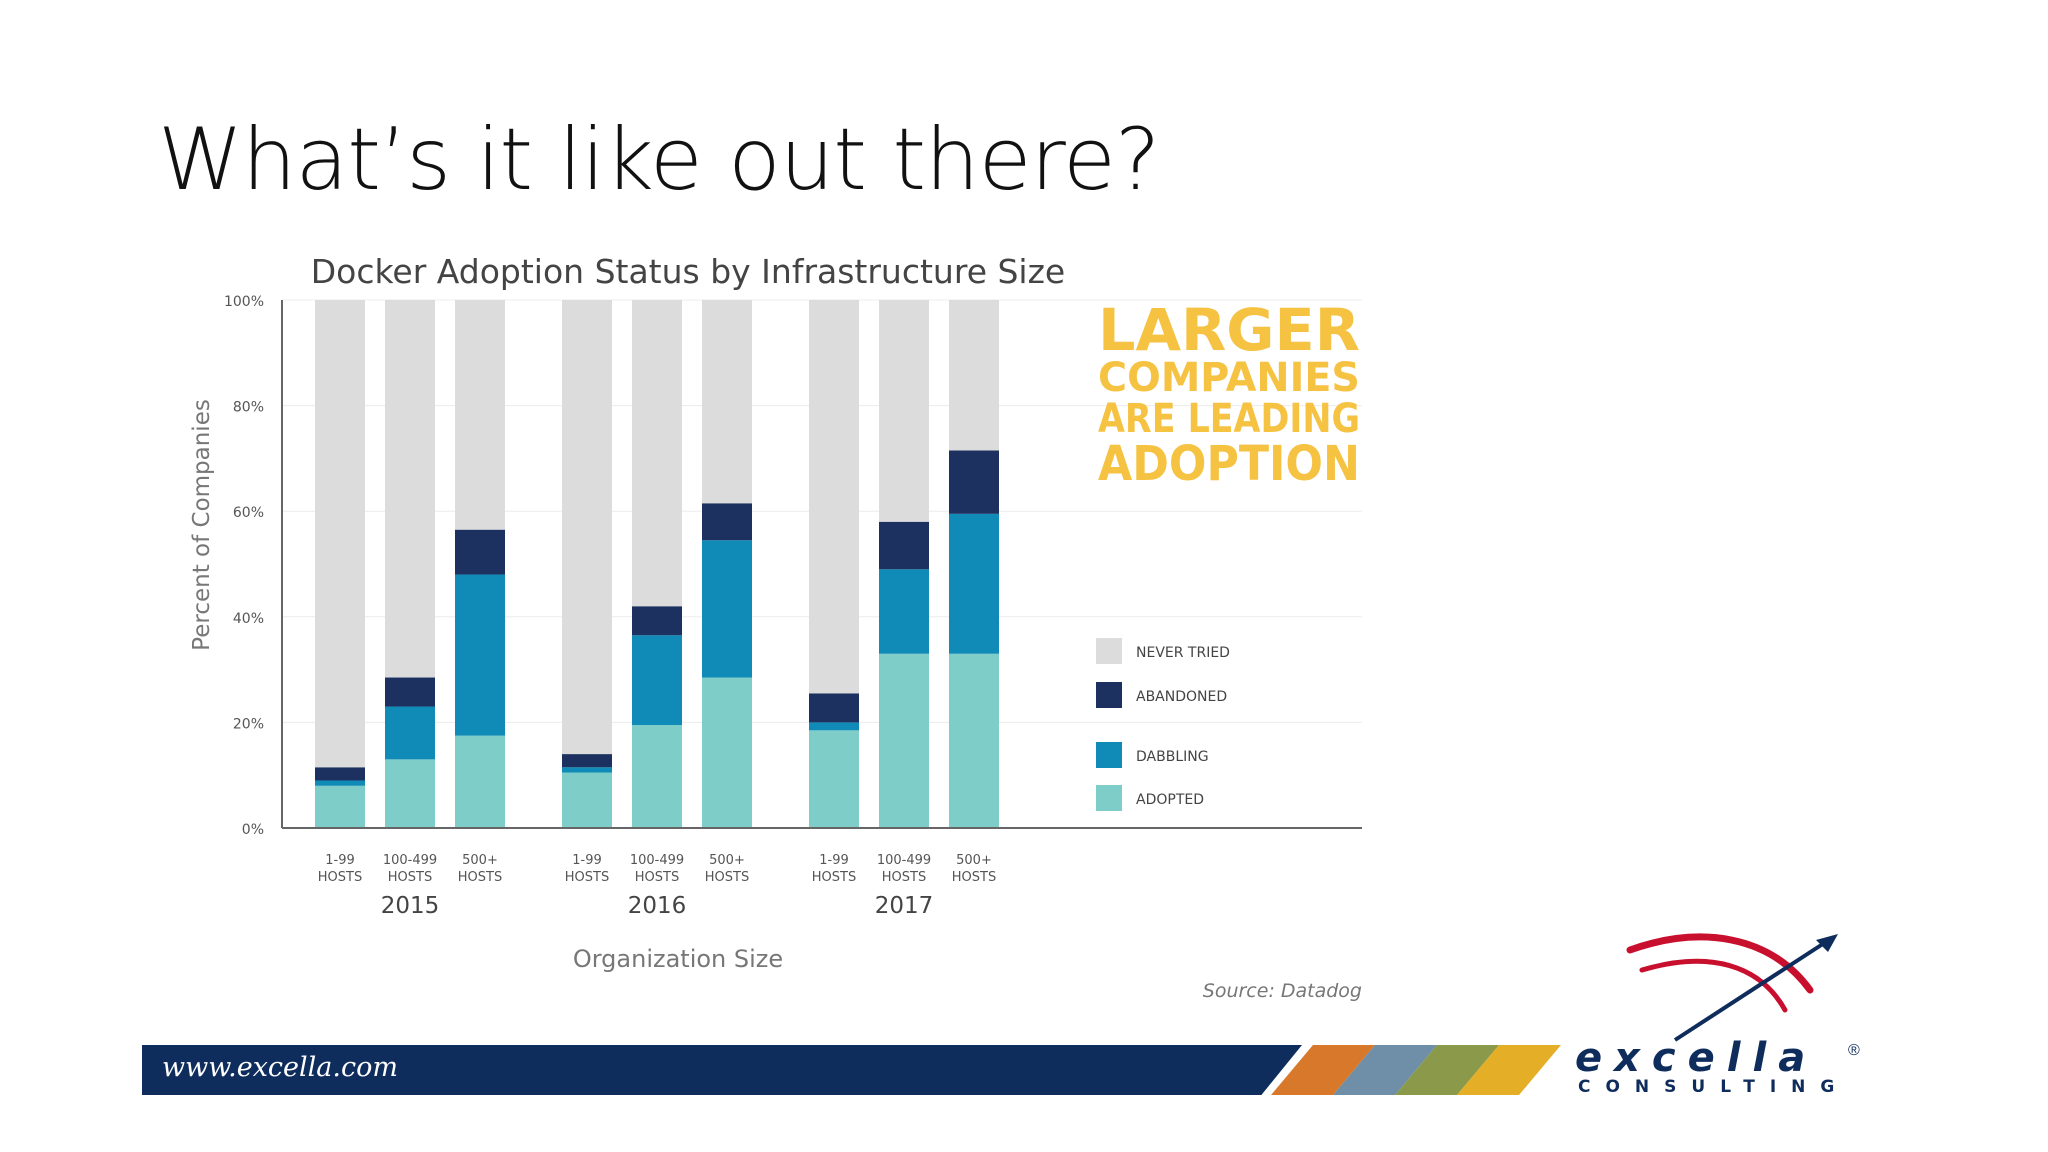  I want to click on y-tick-label: 60%, so click(248, 513).